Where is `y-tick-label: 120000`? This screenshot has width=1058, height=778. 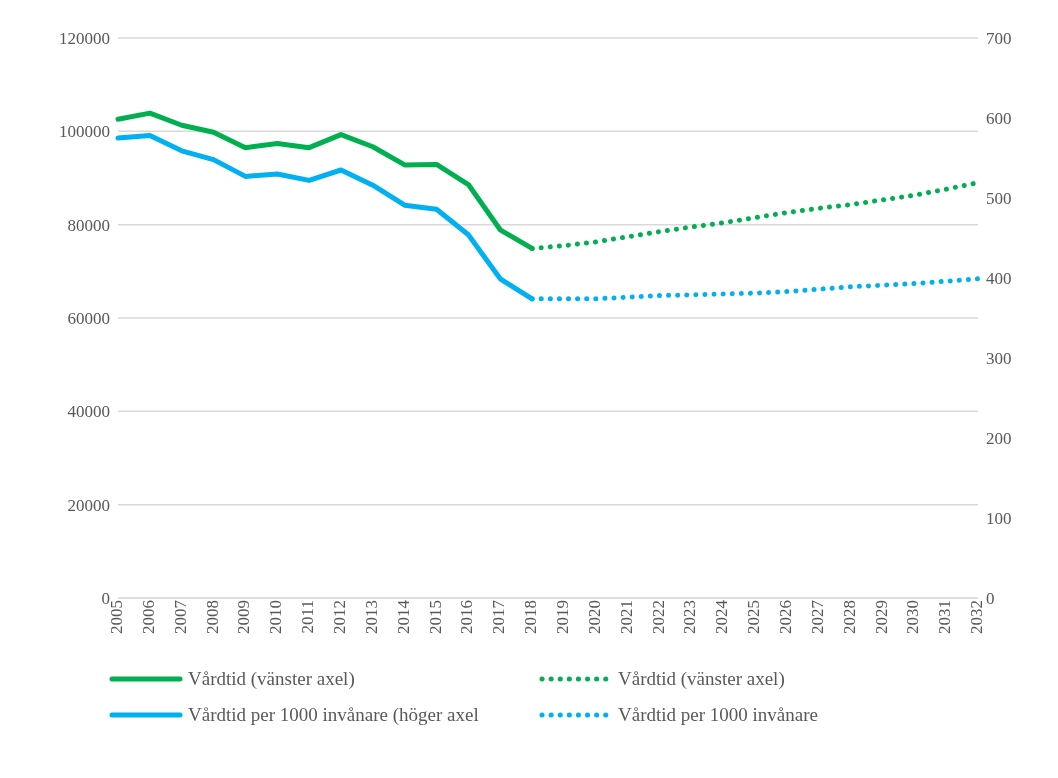 y-tick-label: 120000 is located at coordinates (84, 39).